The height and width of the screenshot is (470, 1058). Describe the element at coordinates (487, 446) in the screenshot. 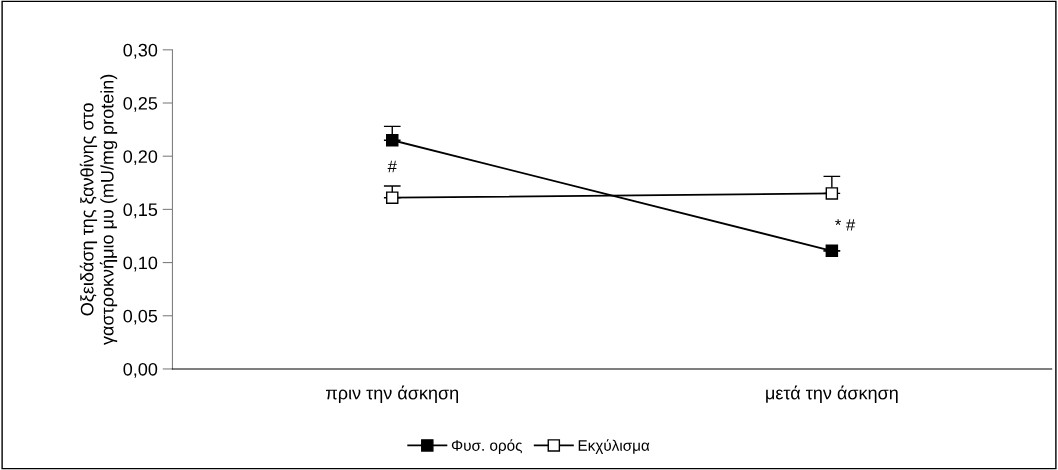

I see `legend-label: Φυσ. ορός` at that location.